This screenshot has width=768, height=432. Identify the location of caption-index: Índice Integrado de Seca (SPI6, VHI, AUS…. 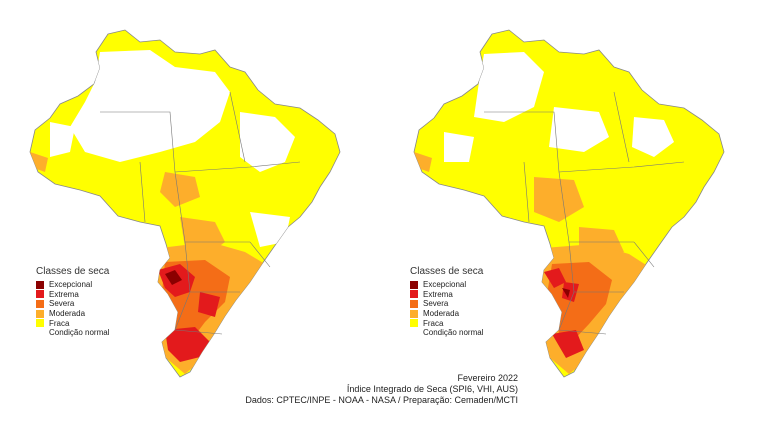
(432, 389).